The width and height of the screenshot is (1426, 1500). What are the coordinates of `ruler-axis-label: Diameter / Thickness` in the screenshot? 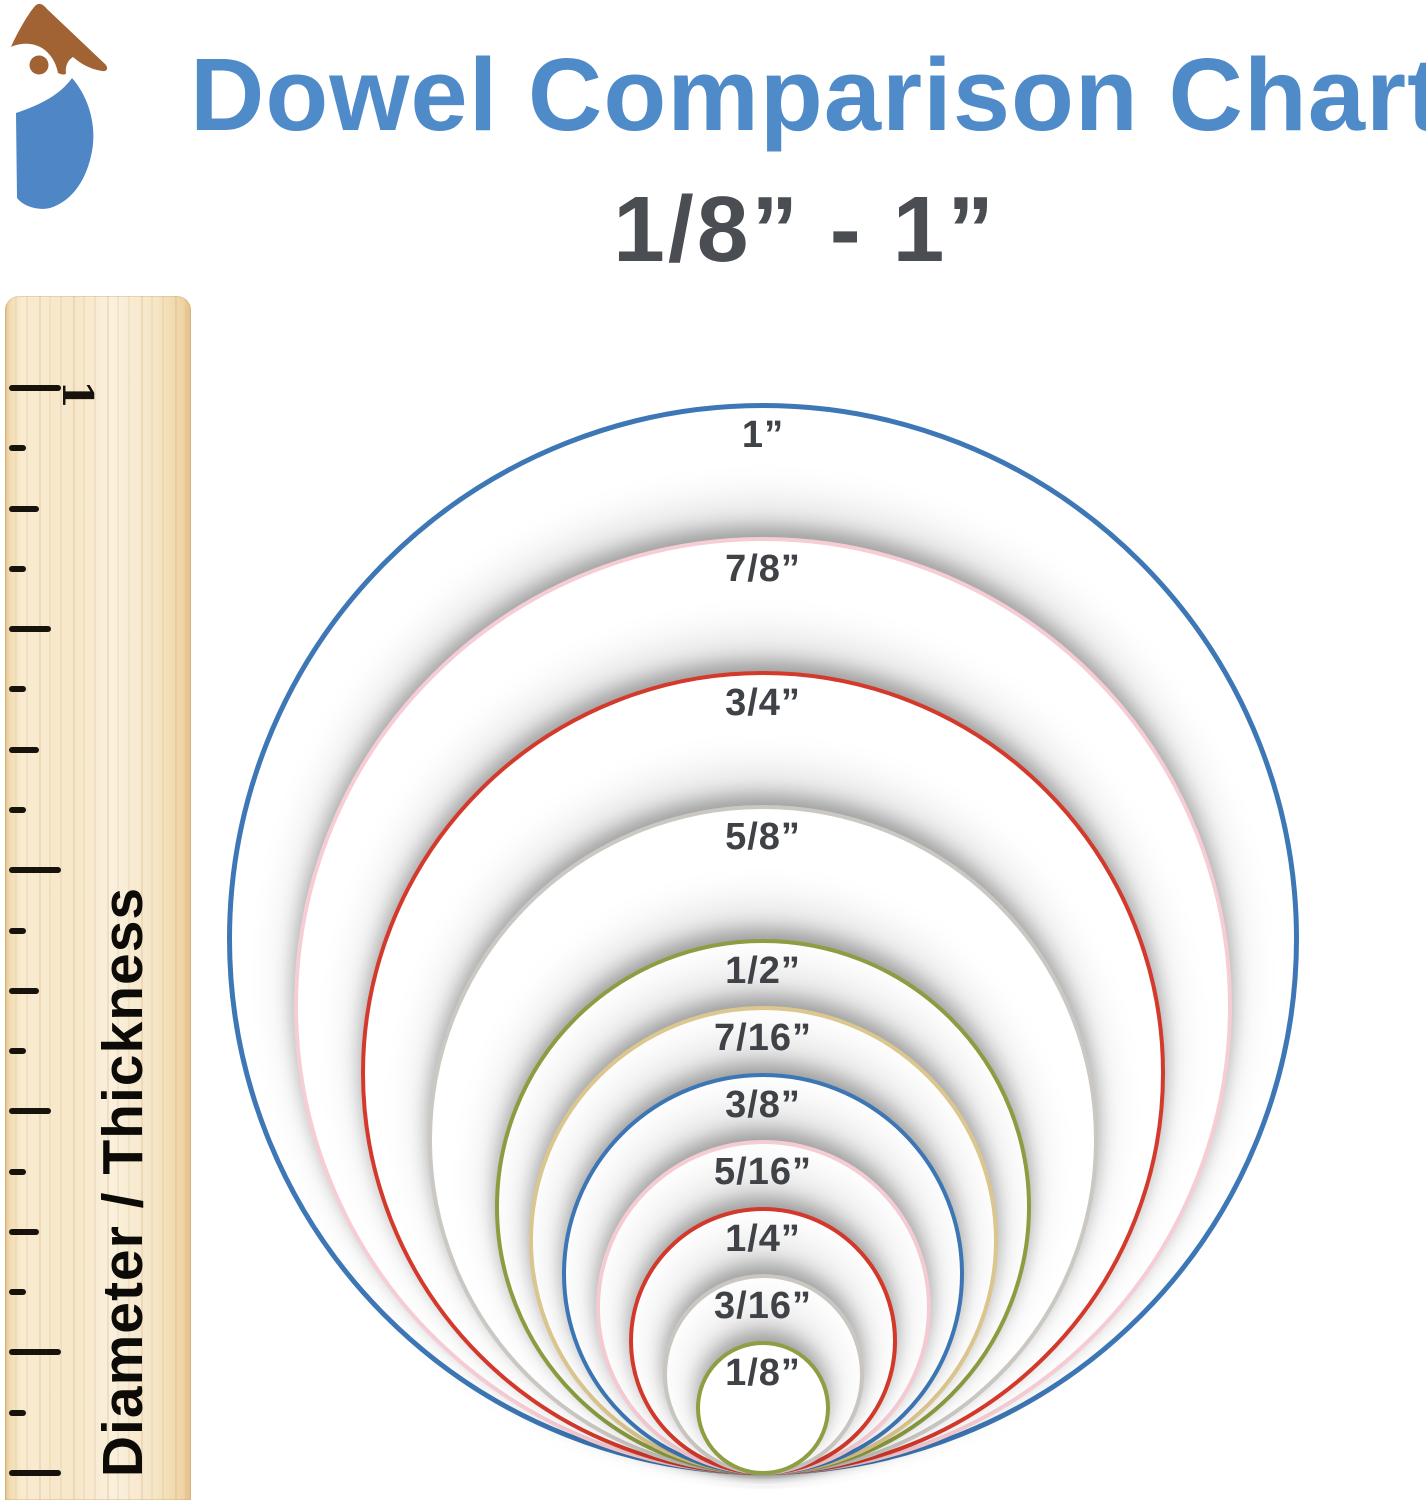 It's located at (123, 1182).